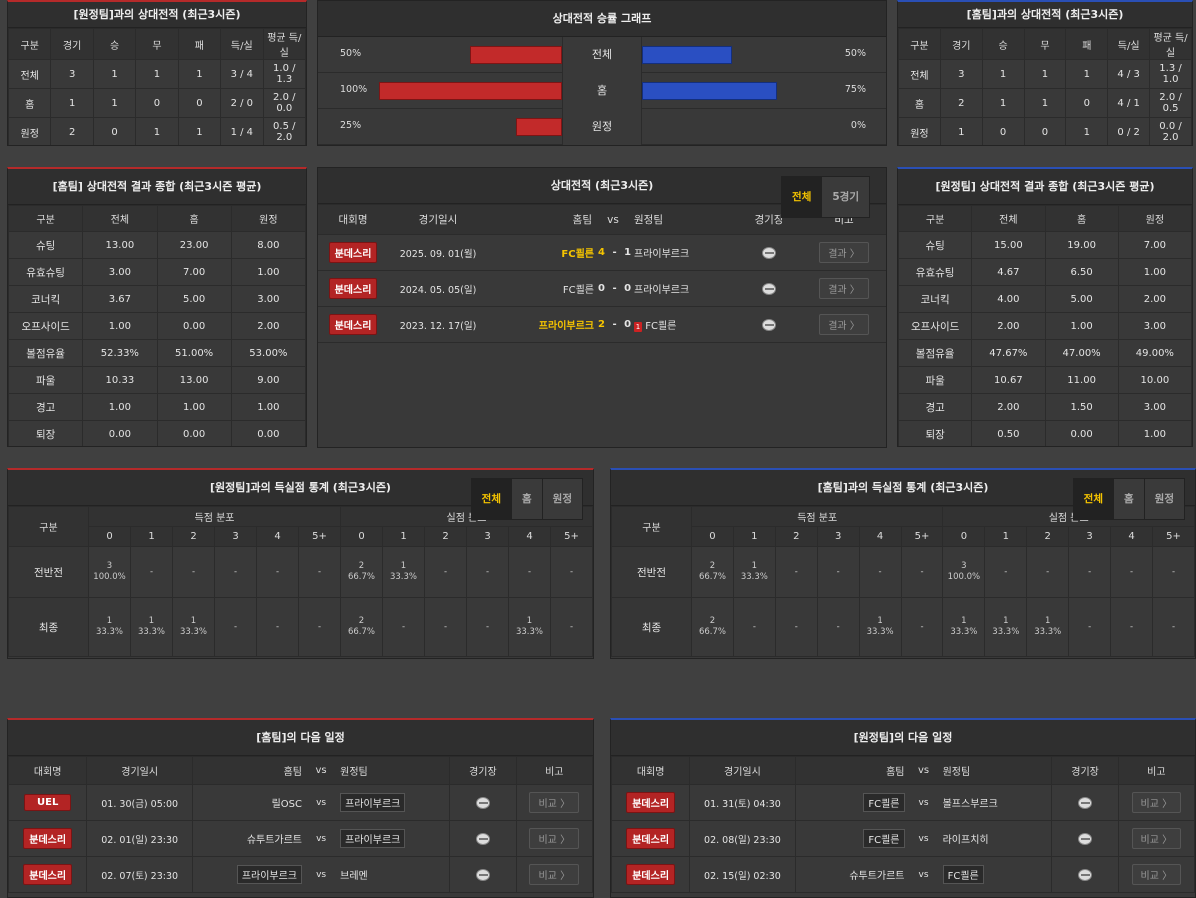 The image size is (1196, 898). Describe the element at coordinates (139, 874) in the screenshot. I see `match-date: 02. 07(토) 23:30` at that location.